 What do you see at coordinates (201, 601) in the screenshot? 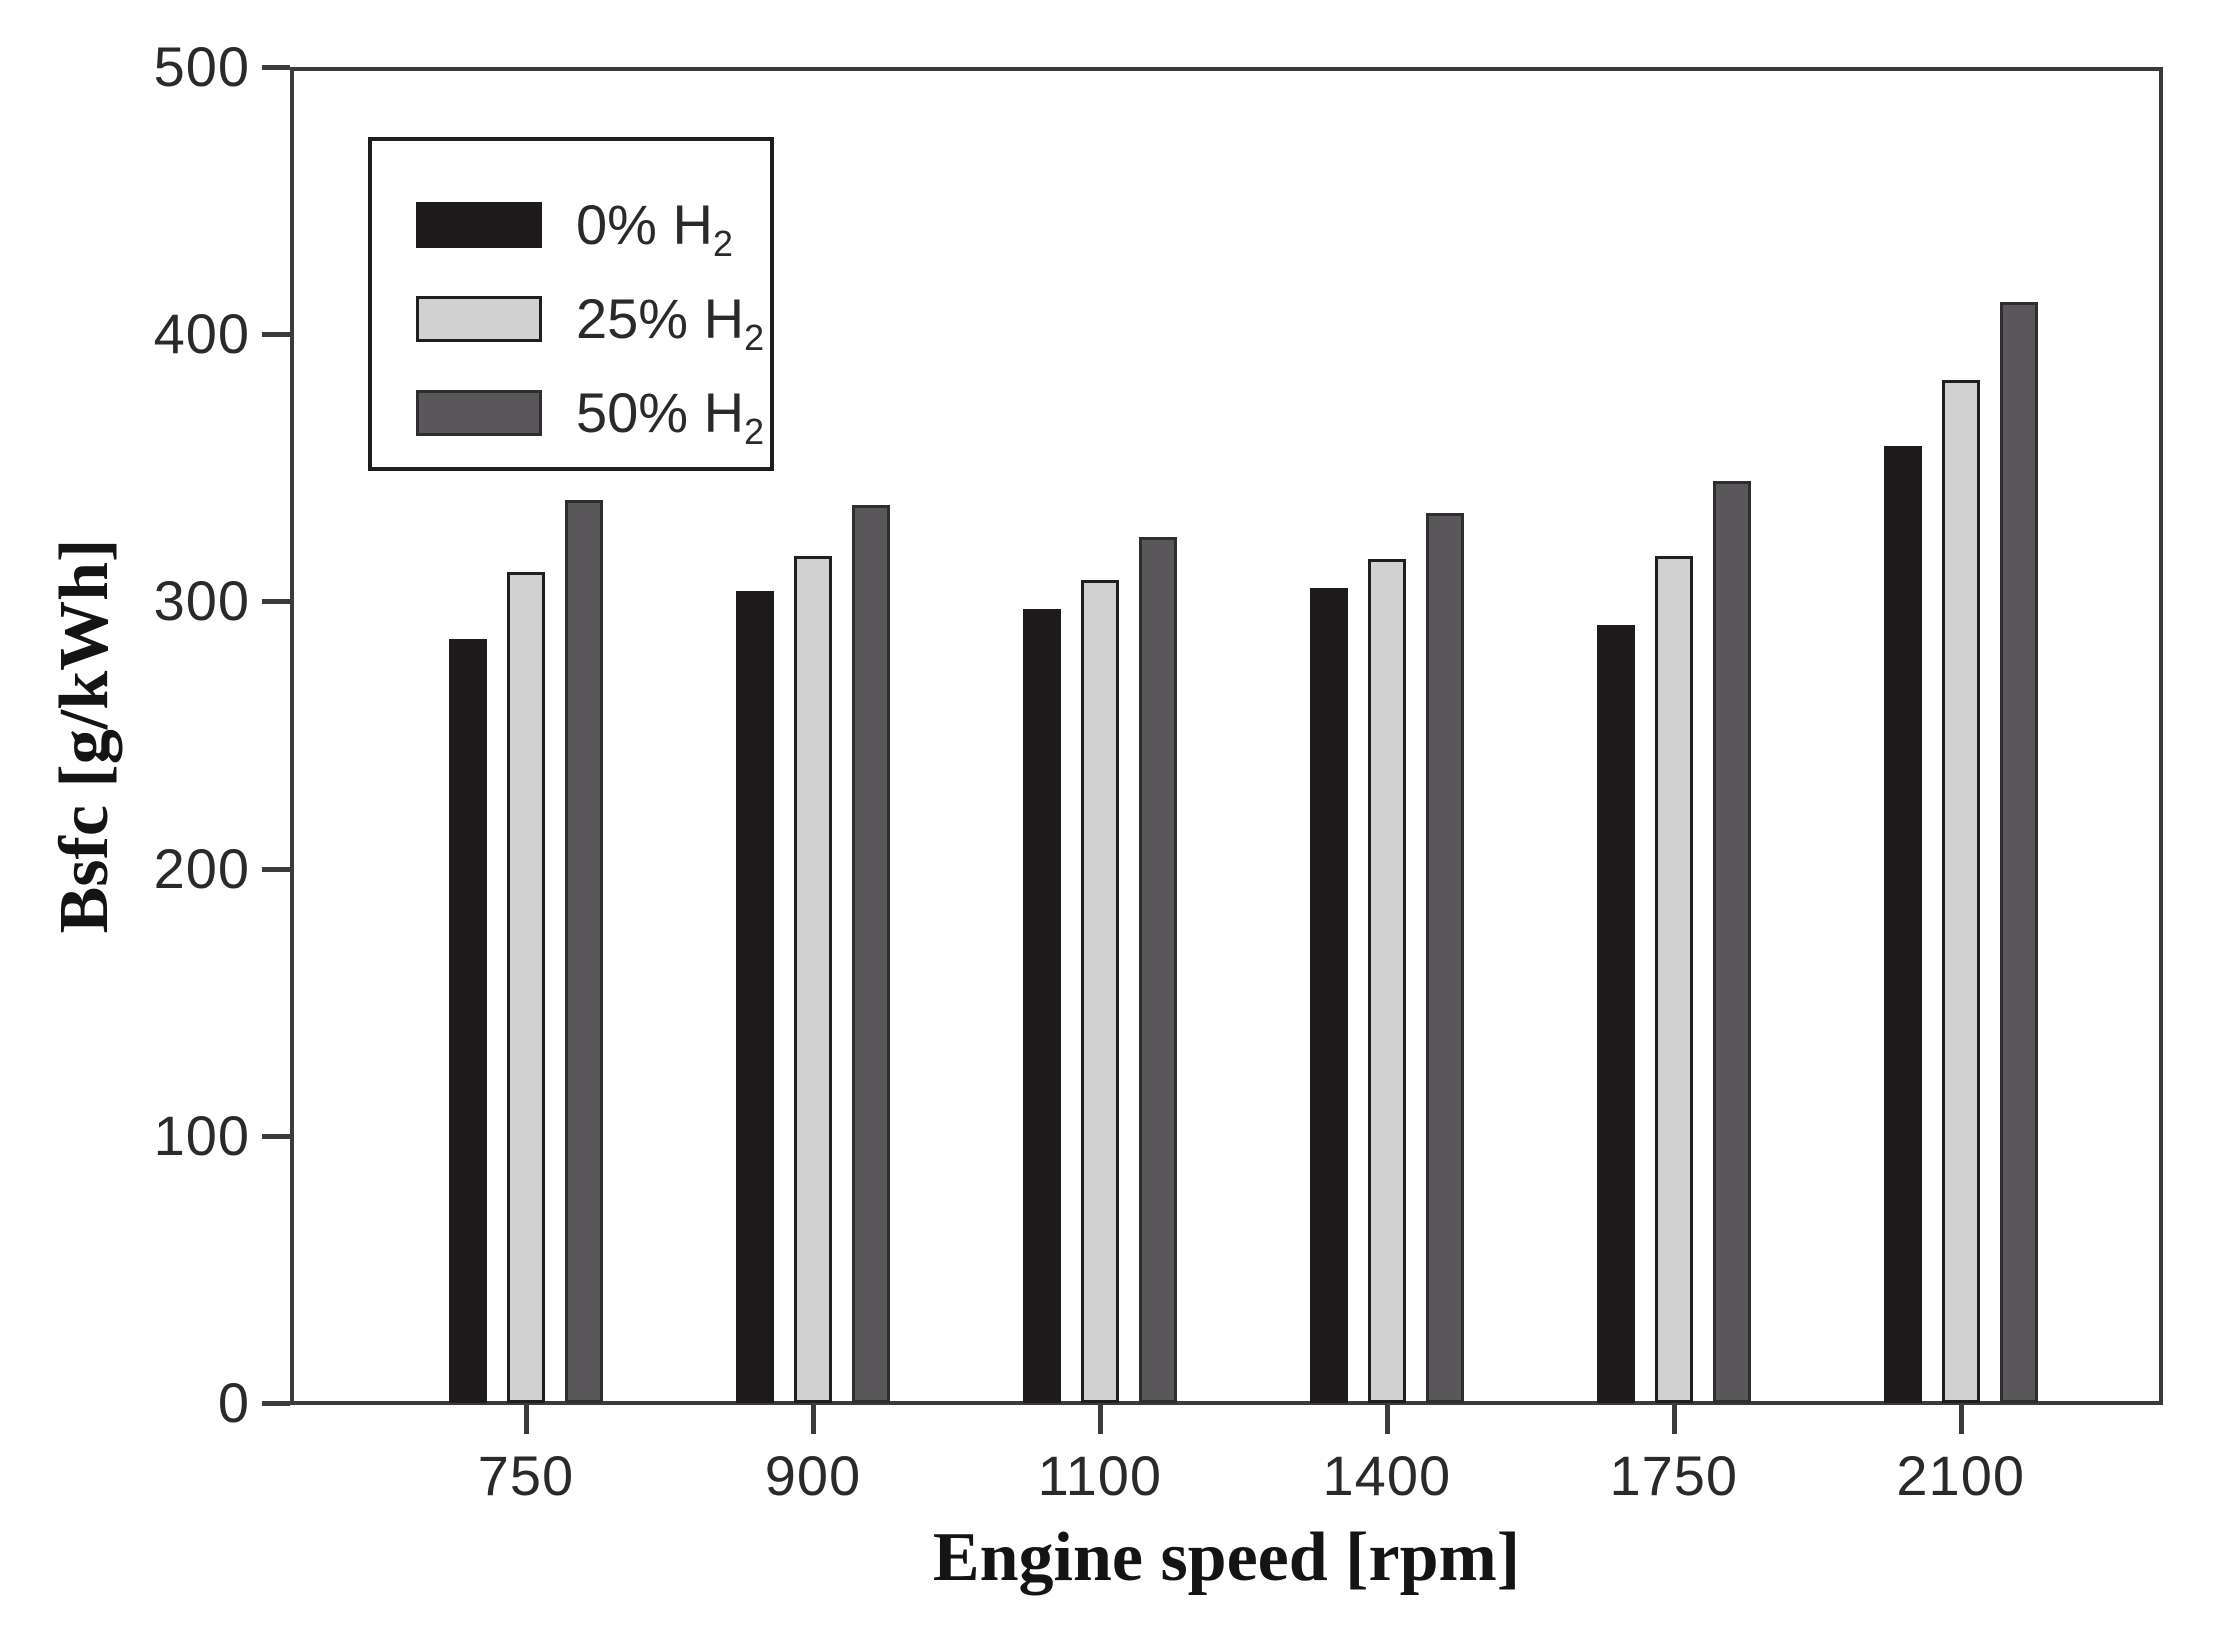
I see `y-tick-label: 300` at bounding box center [201, 601].